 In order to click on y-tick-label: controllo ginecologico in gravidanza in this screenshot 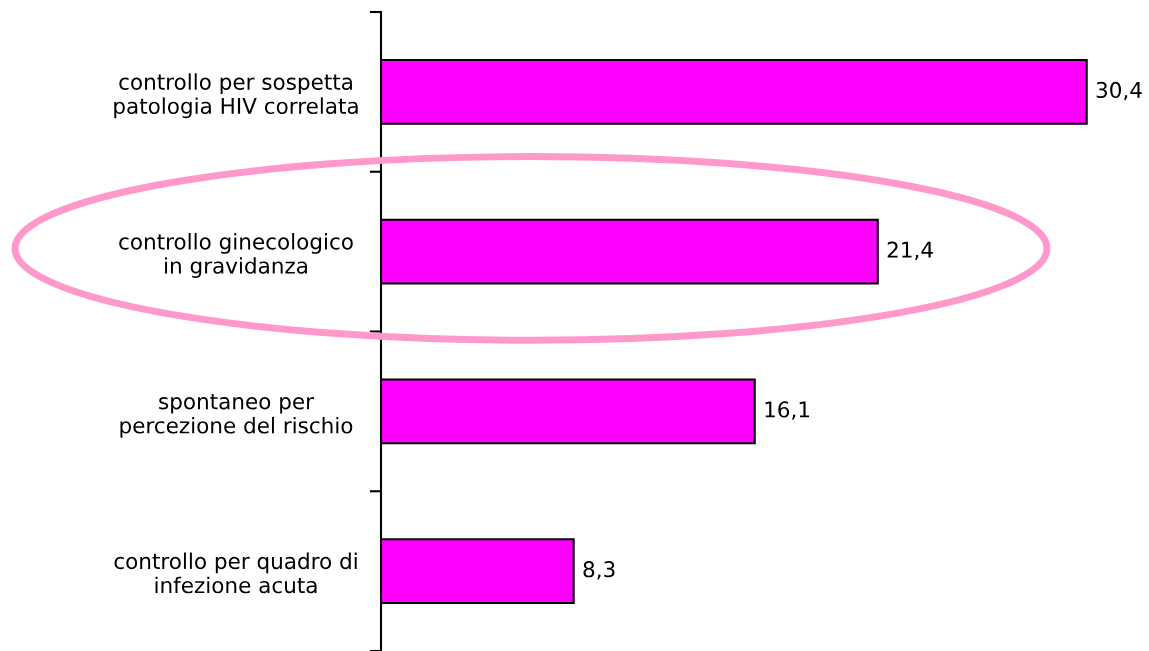, I will do `click(236, 255)`.